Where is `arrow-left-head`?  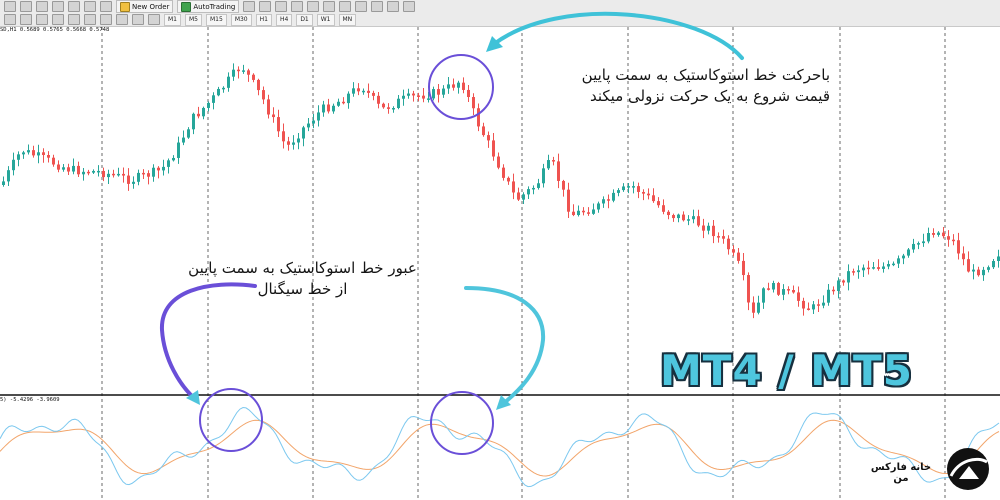
arrow-left-head is located at coordinates (193, 397).